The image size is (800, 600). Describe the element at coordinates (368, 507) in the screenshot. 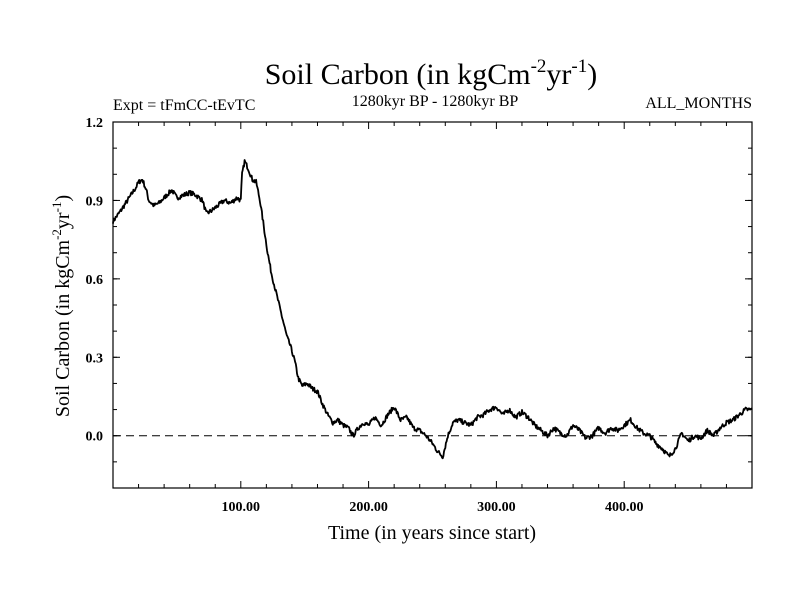

I see `x-tick-label: 200.00` at that location.